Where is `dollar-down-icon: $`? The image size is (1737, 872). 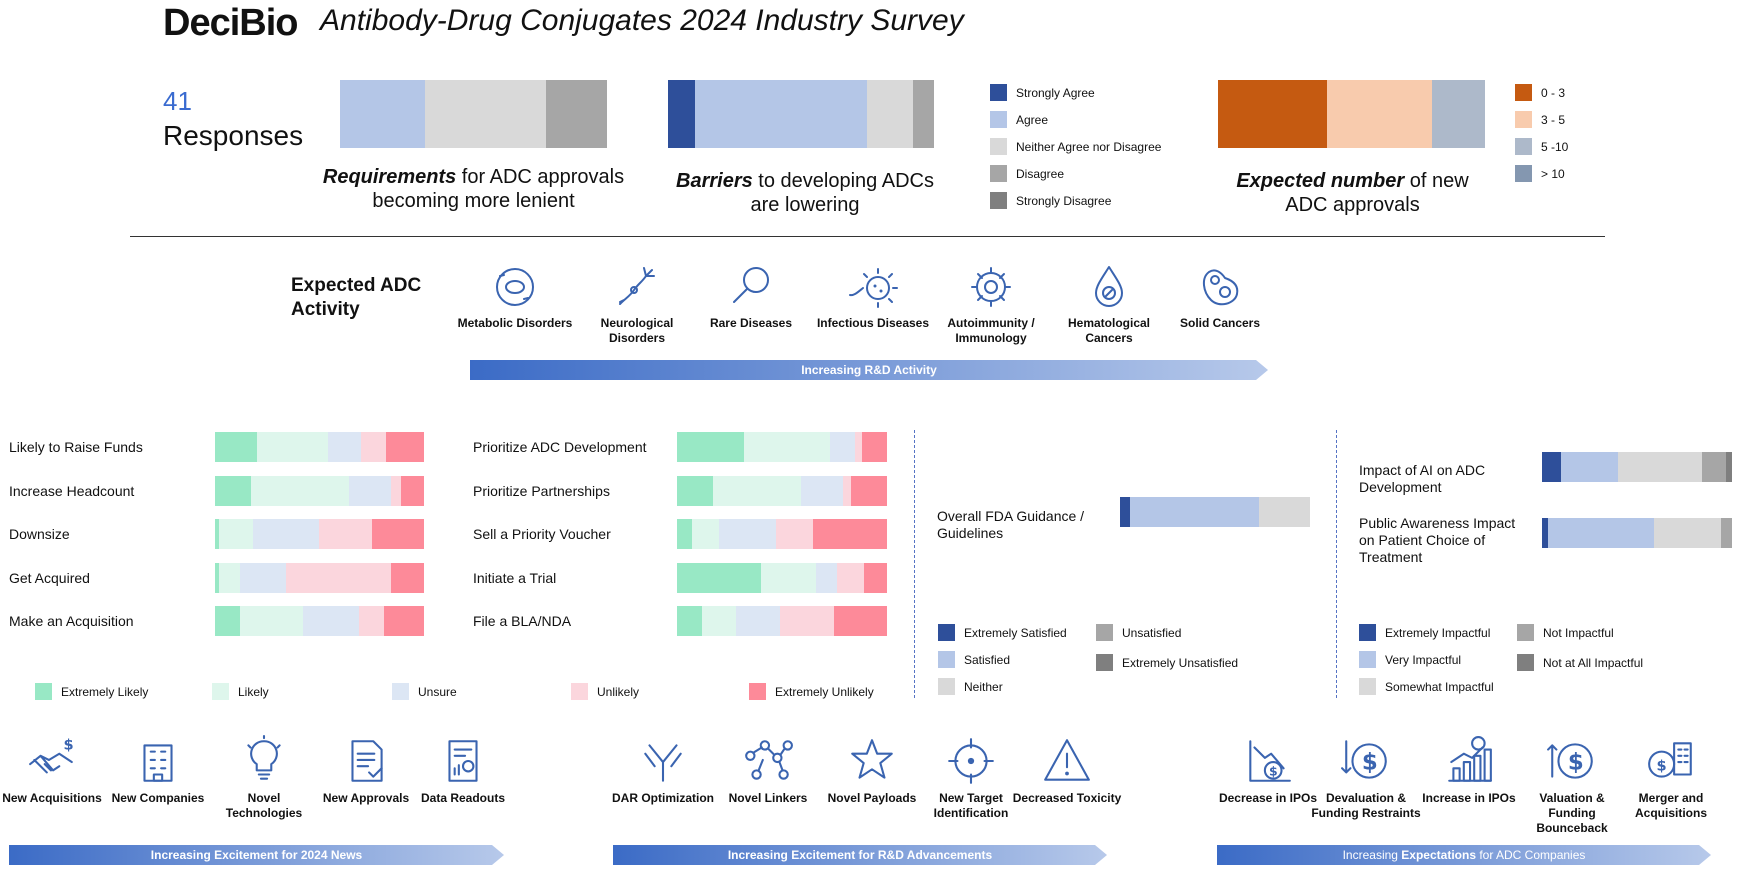
dollar-down-icon: $ is located at coordinates (1364, 759).